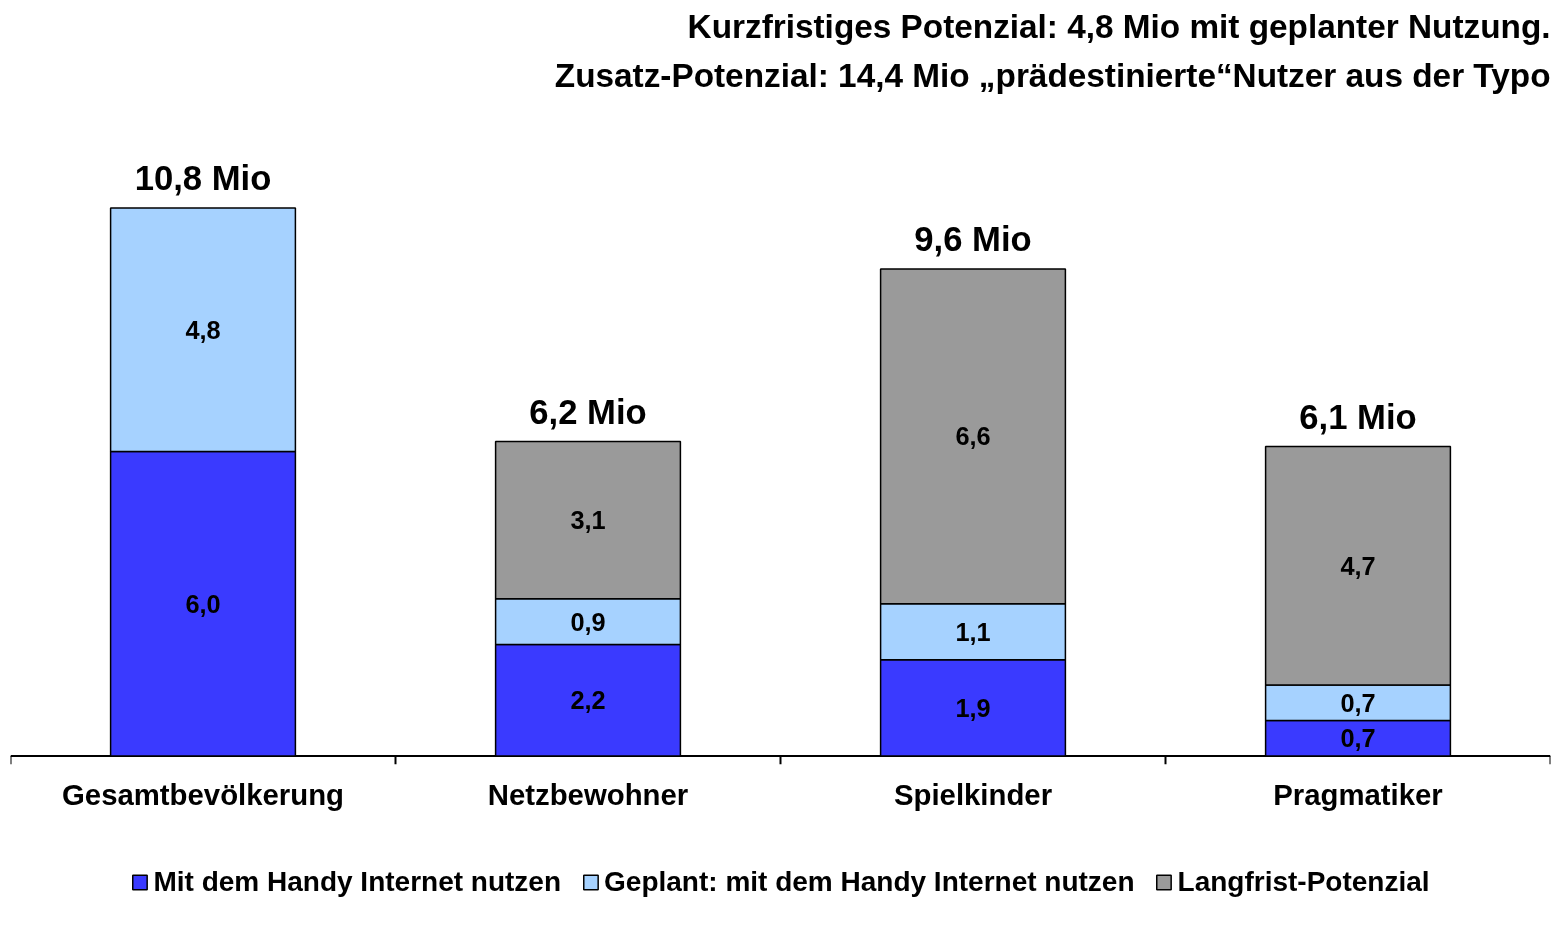 The width and height of the screenshot is (1568, 944). I want to click on chart-title: Kurzfristiges Potenzial: 4,8 Mio mit geplanter Nutzung., so click(1119, 26).